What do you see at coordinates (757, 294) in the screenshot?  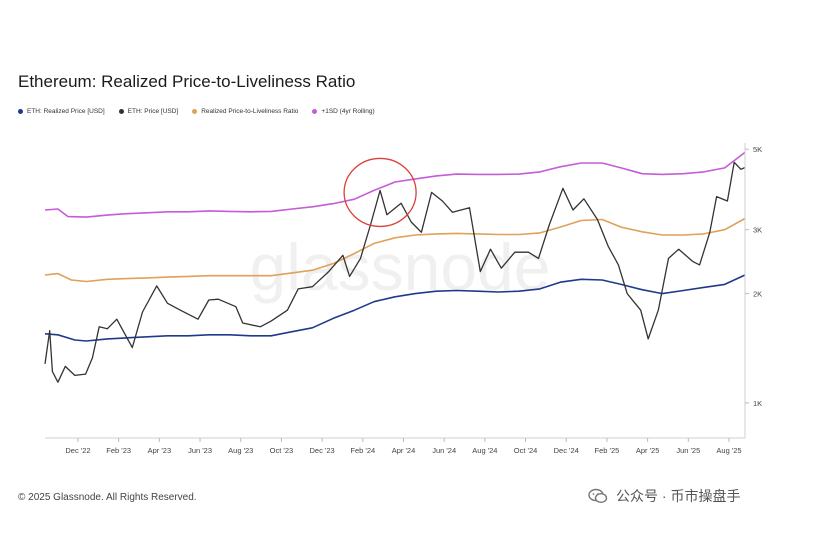 I see `y-tick-label: 2K` at bounding box center [757, 294].